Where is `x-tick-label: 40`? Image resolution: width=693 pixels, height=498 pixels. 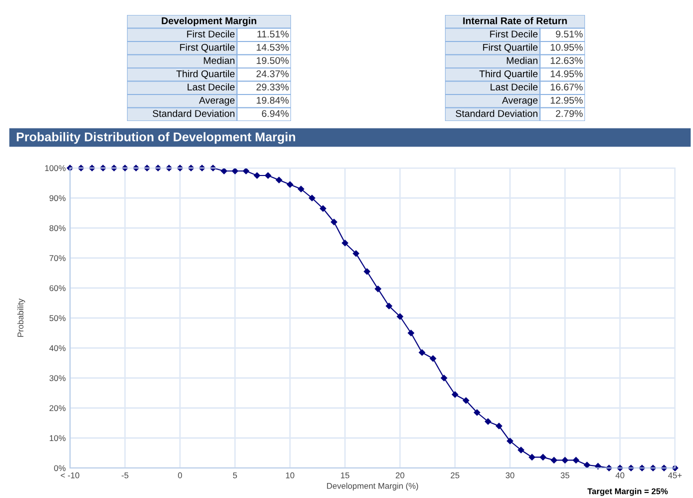 x-tick-label: 40 is located at coordinates (620, 475).